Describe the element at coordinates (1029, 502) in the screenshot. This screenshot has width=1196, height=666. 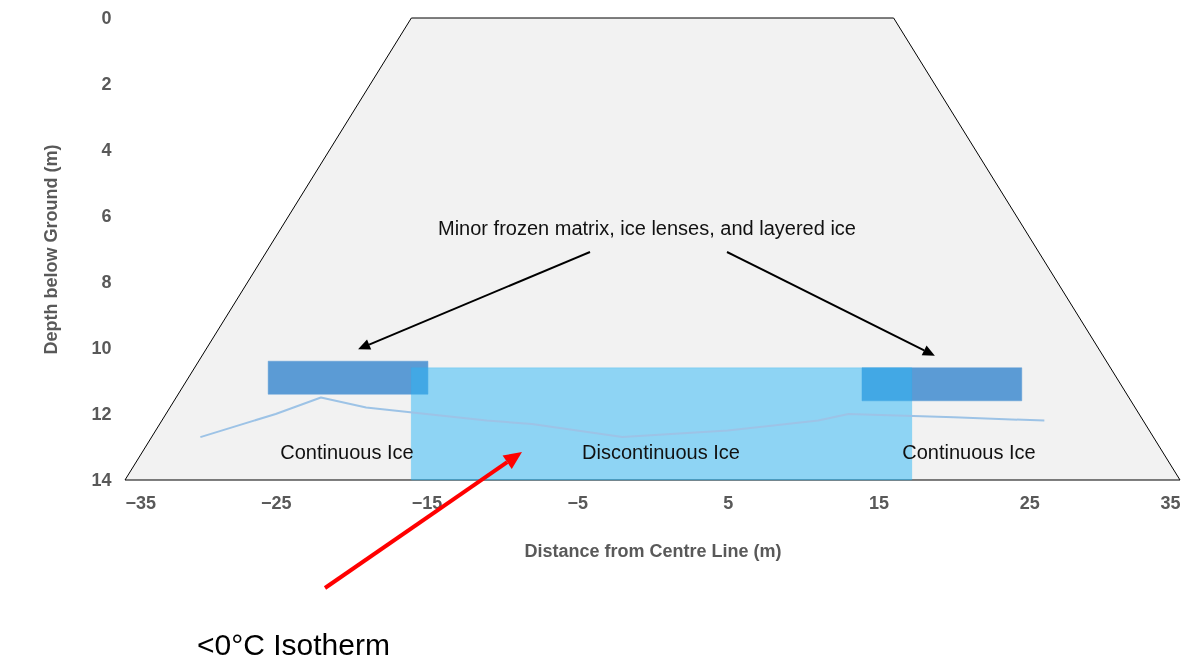
I see `x-tick-label: 25` at that location.